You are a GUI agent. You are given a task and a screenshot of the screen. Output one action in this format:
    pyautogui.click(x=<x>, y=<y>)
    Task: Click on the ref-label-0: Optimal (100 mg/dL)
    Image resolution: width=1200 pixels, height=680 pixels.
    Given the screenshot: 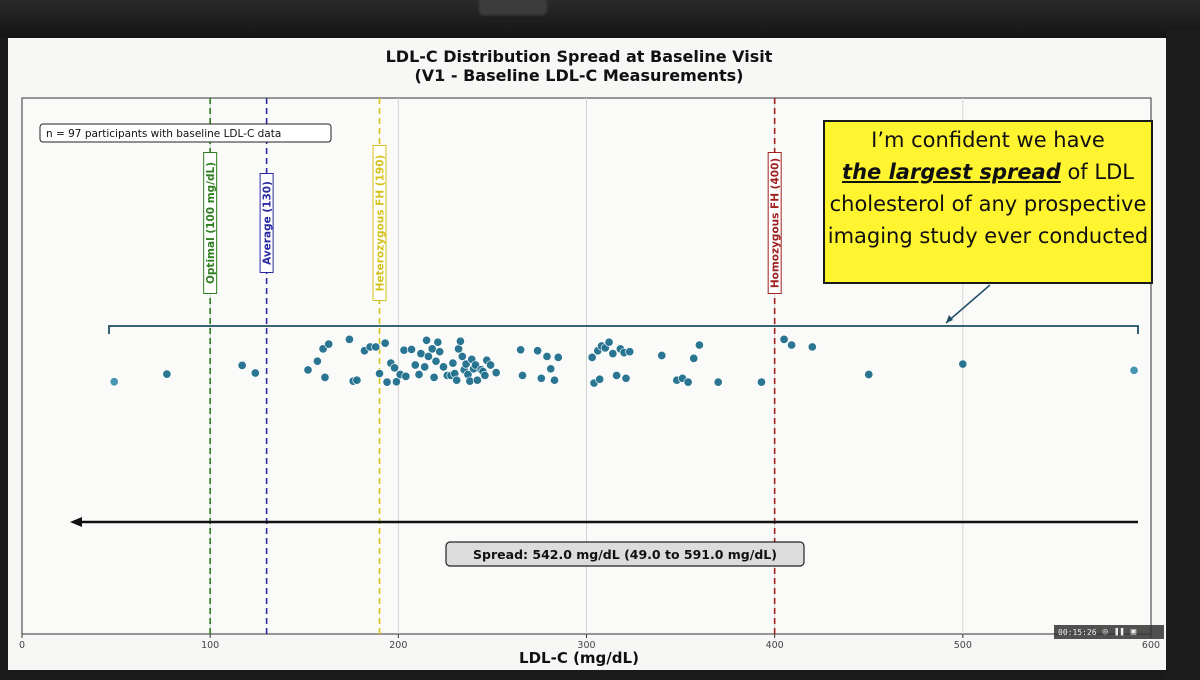 What is the action you would take?
    pyautogui.click(x=211, y=223)
    